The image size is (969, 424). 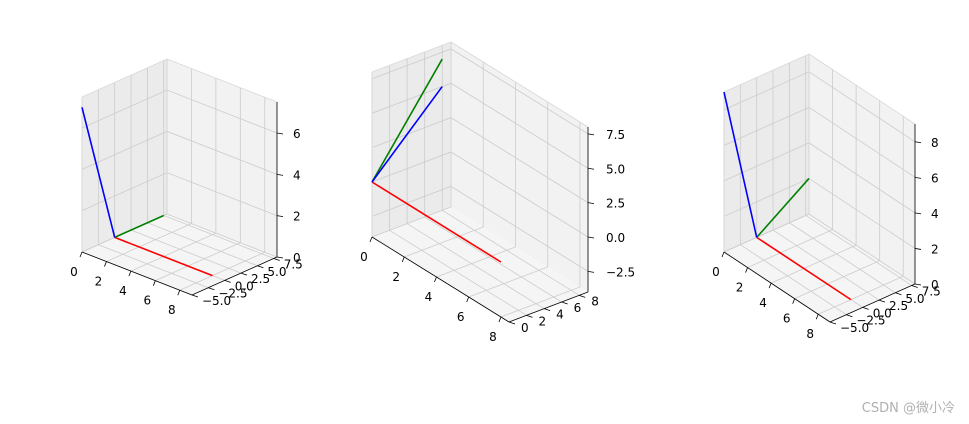 What do you see at coordinates (595, 301) in the screenshot?
I see `y-tick-label: 8` at bounding box center [595, 301].